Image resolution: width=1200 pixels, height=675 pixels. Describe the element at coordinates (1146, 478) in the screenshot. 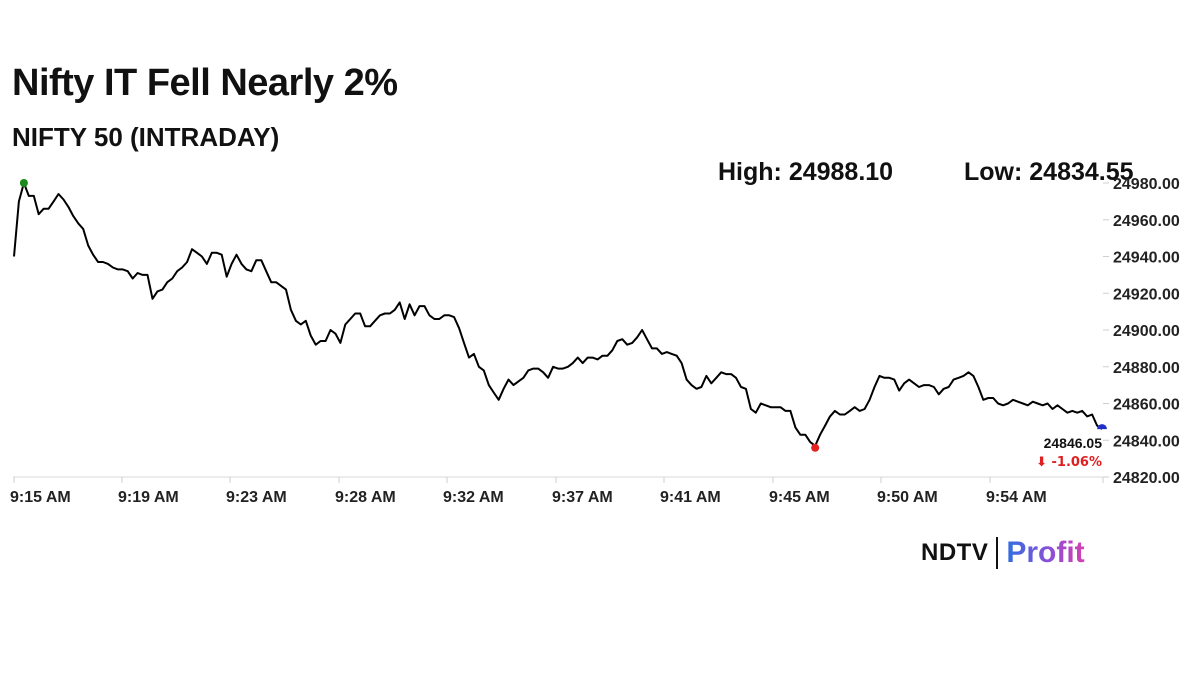

I see `y-tick-label: 24820.00` at that location.